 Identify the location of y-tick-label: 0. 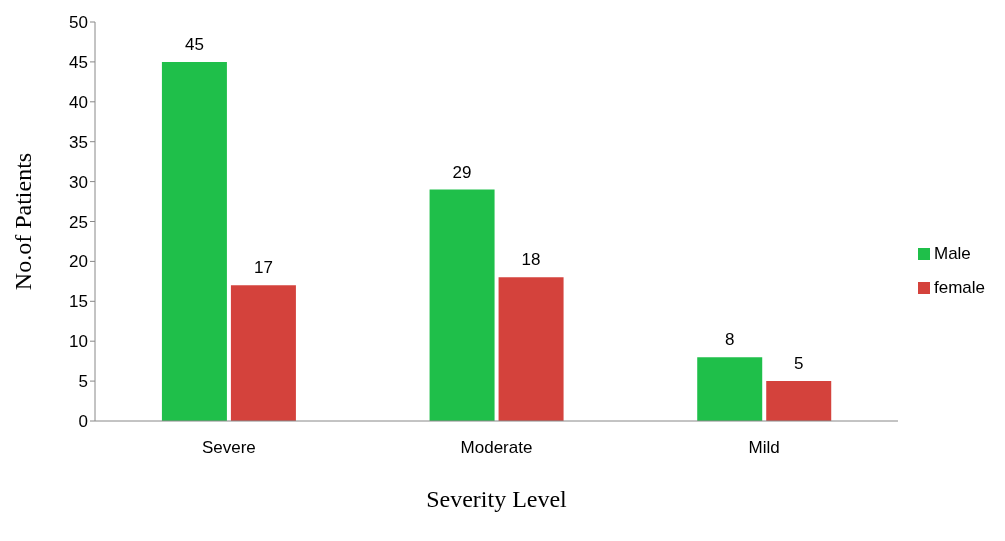
(83, 422).